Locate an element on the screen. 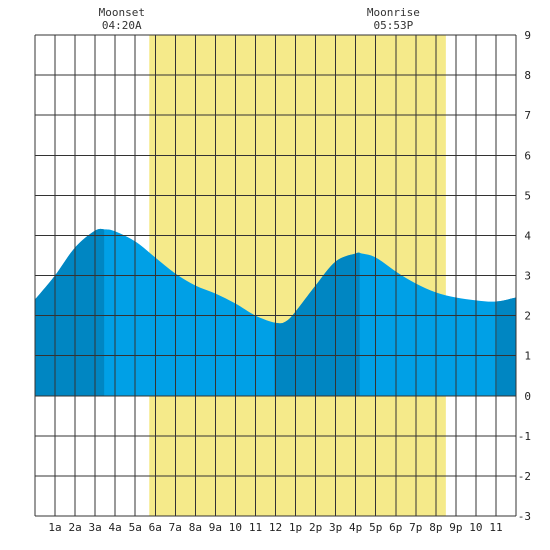 This screenshot has width=550, height=550. x-tick-label: 5a is located at coordinates (135, 527).